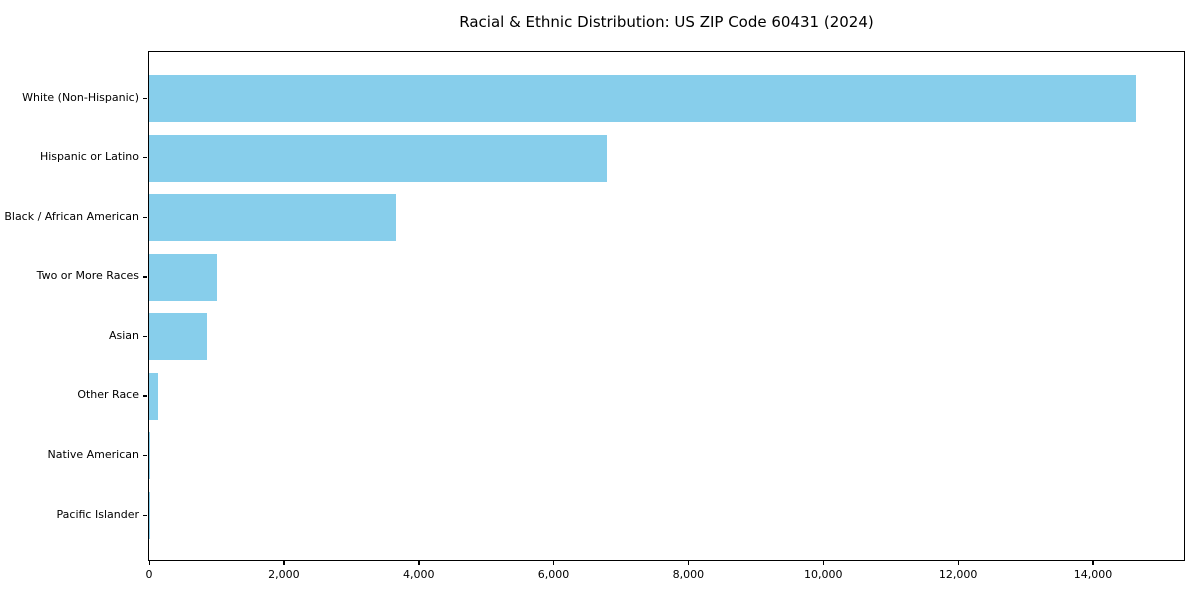 The height and width of the screenshot is (600, 1200). Describe the element at coordinates (149, 574) in the screenshot. I see `x-tick-label: 0` at that location.